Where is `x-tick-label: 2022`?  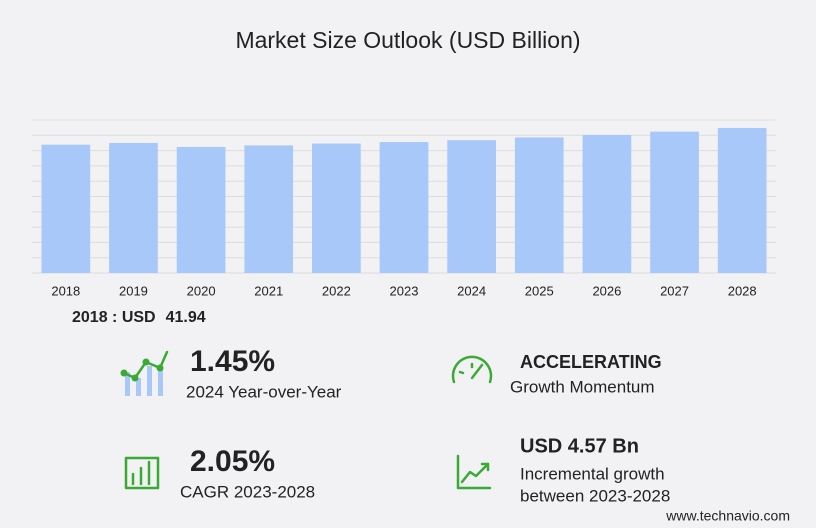 x-tick-label: 2022 is located at coordinates (336, 290).